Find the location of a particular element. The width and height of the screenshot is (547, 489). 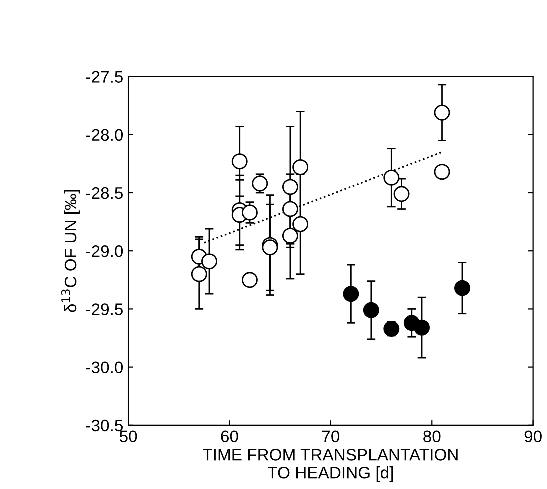

x-tick-label: 50 is located at coordinates (129, 436).